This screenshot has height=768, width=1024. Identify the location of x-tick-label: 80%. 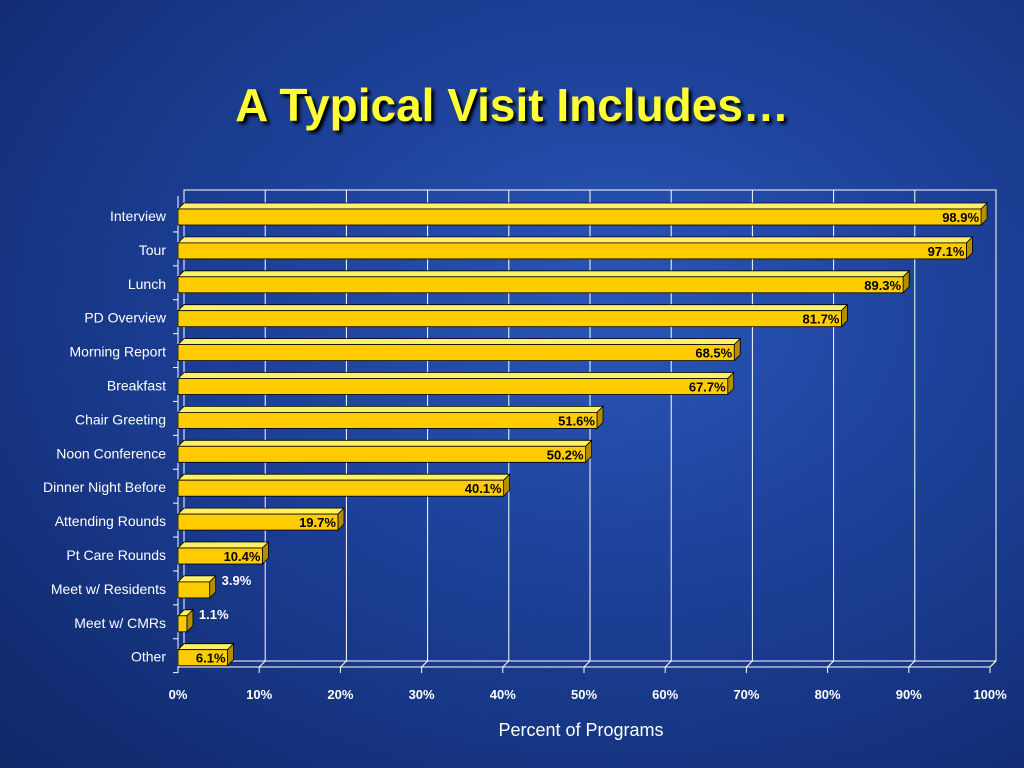
(828, 694).